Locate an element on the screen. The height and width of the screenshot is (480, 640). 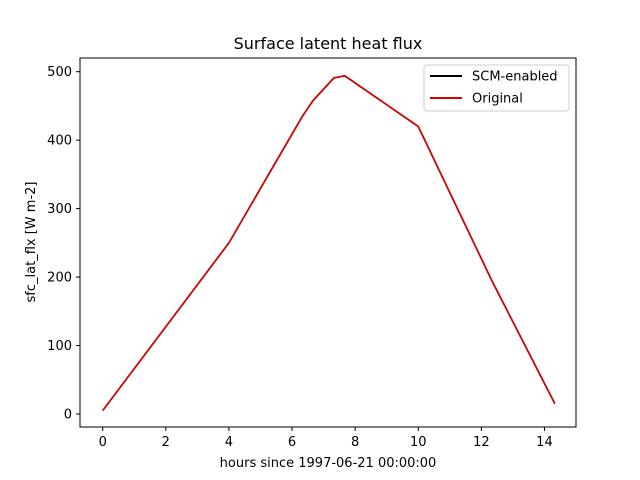
x-tick-label: 2 is located at coordinates (166, 442).